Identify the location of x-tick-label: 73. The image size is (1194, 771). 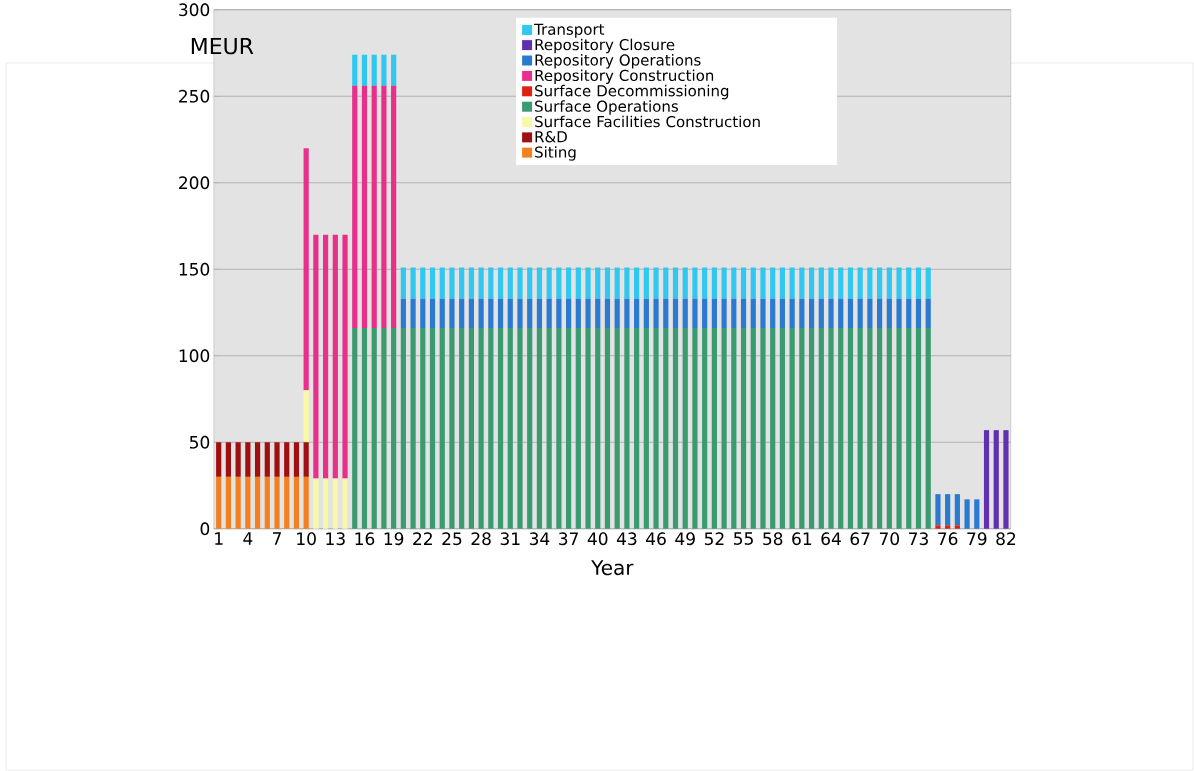
(918, 539).